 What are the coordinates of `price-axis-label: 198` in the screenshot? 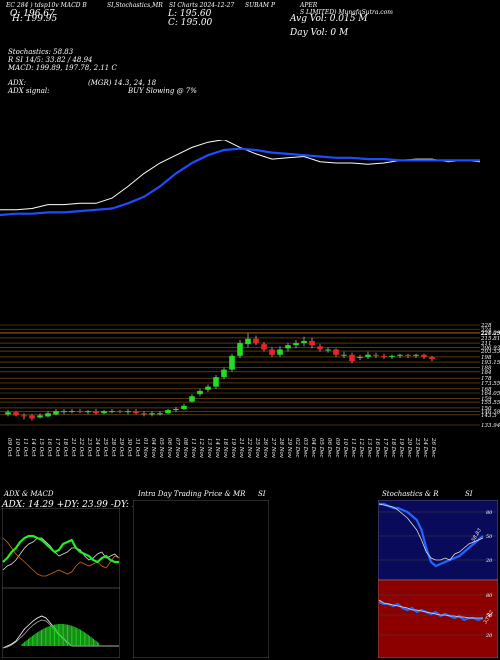 It's located at (486, 358).